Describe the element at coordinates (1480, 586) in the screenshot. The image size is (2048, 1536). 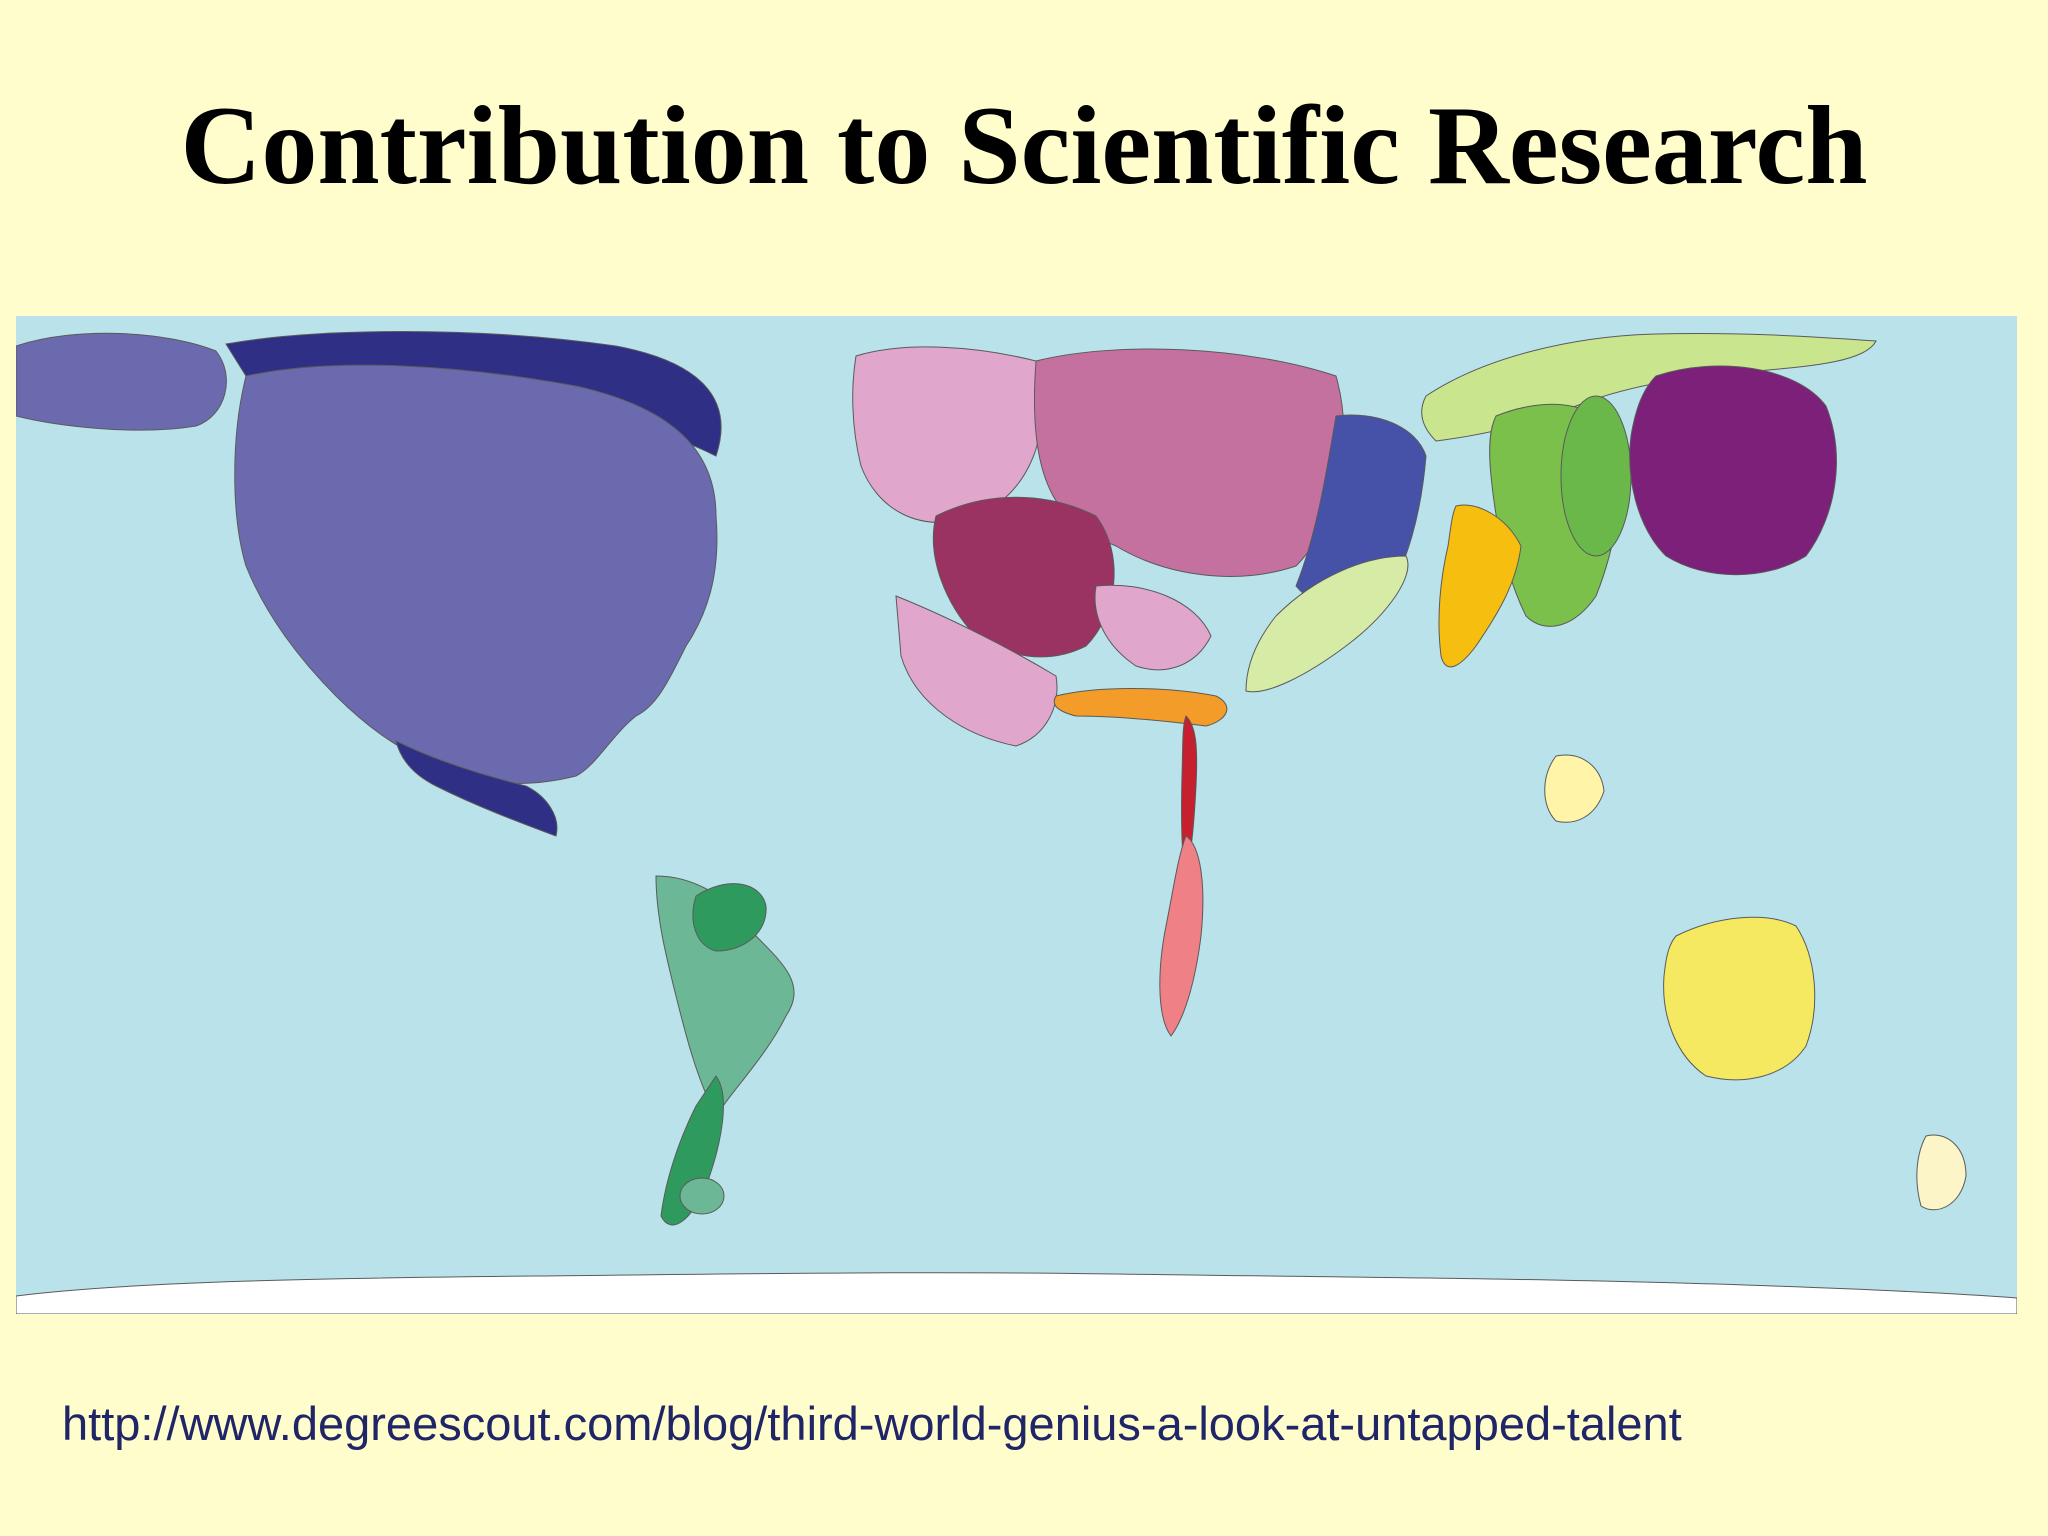
I see `region-india` at that location.